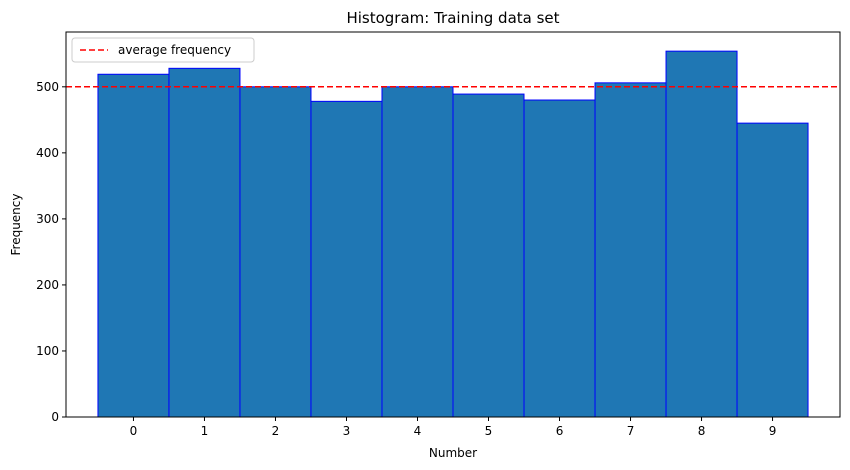 The width and height of the screenshot is (850, 470). What do you see at coordinates (47, 351) in the screenshot?
I see `y-tick-label-100: 100` at bounding box center [47, 351].